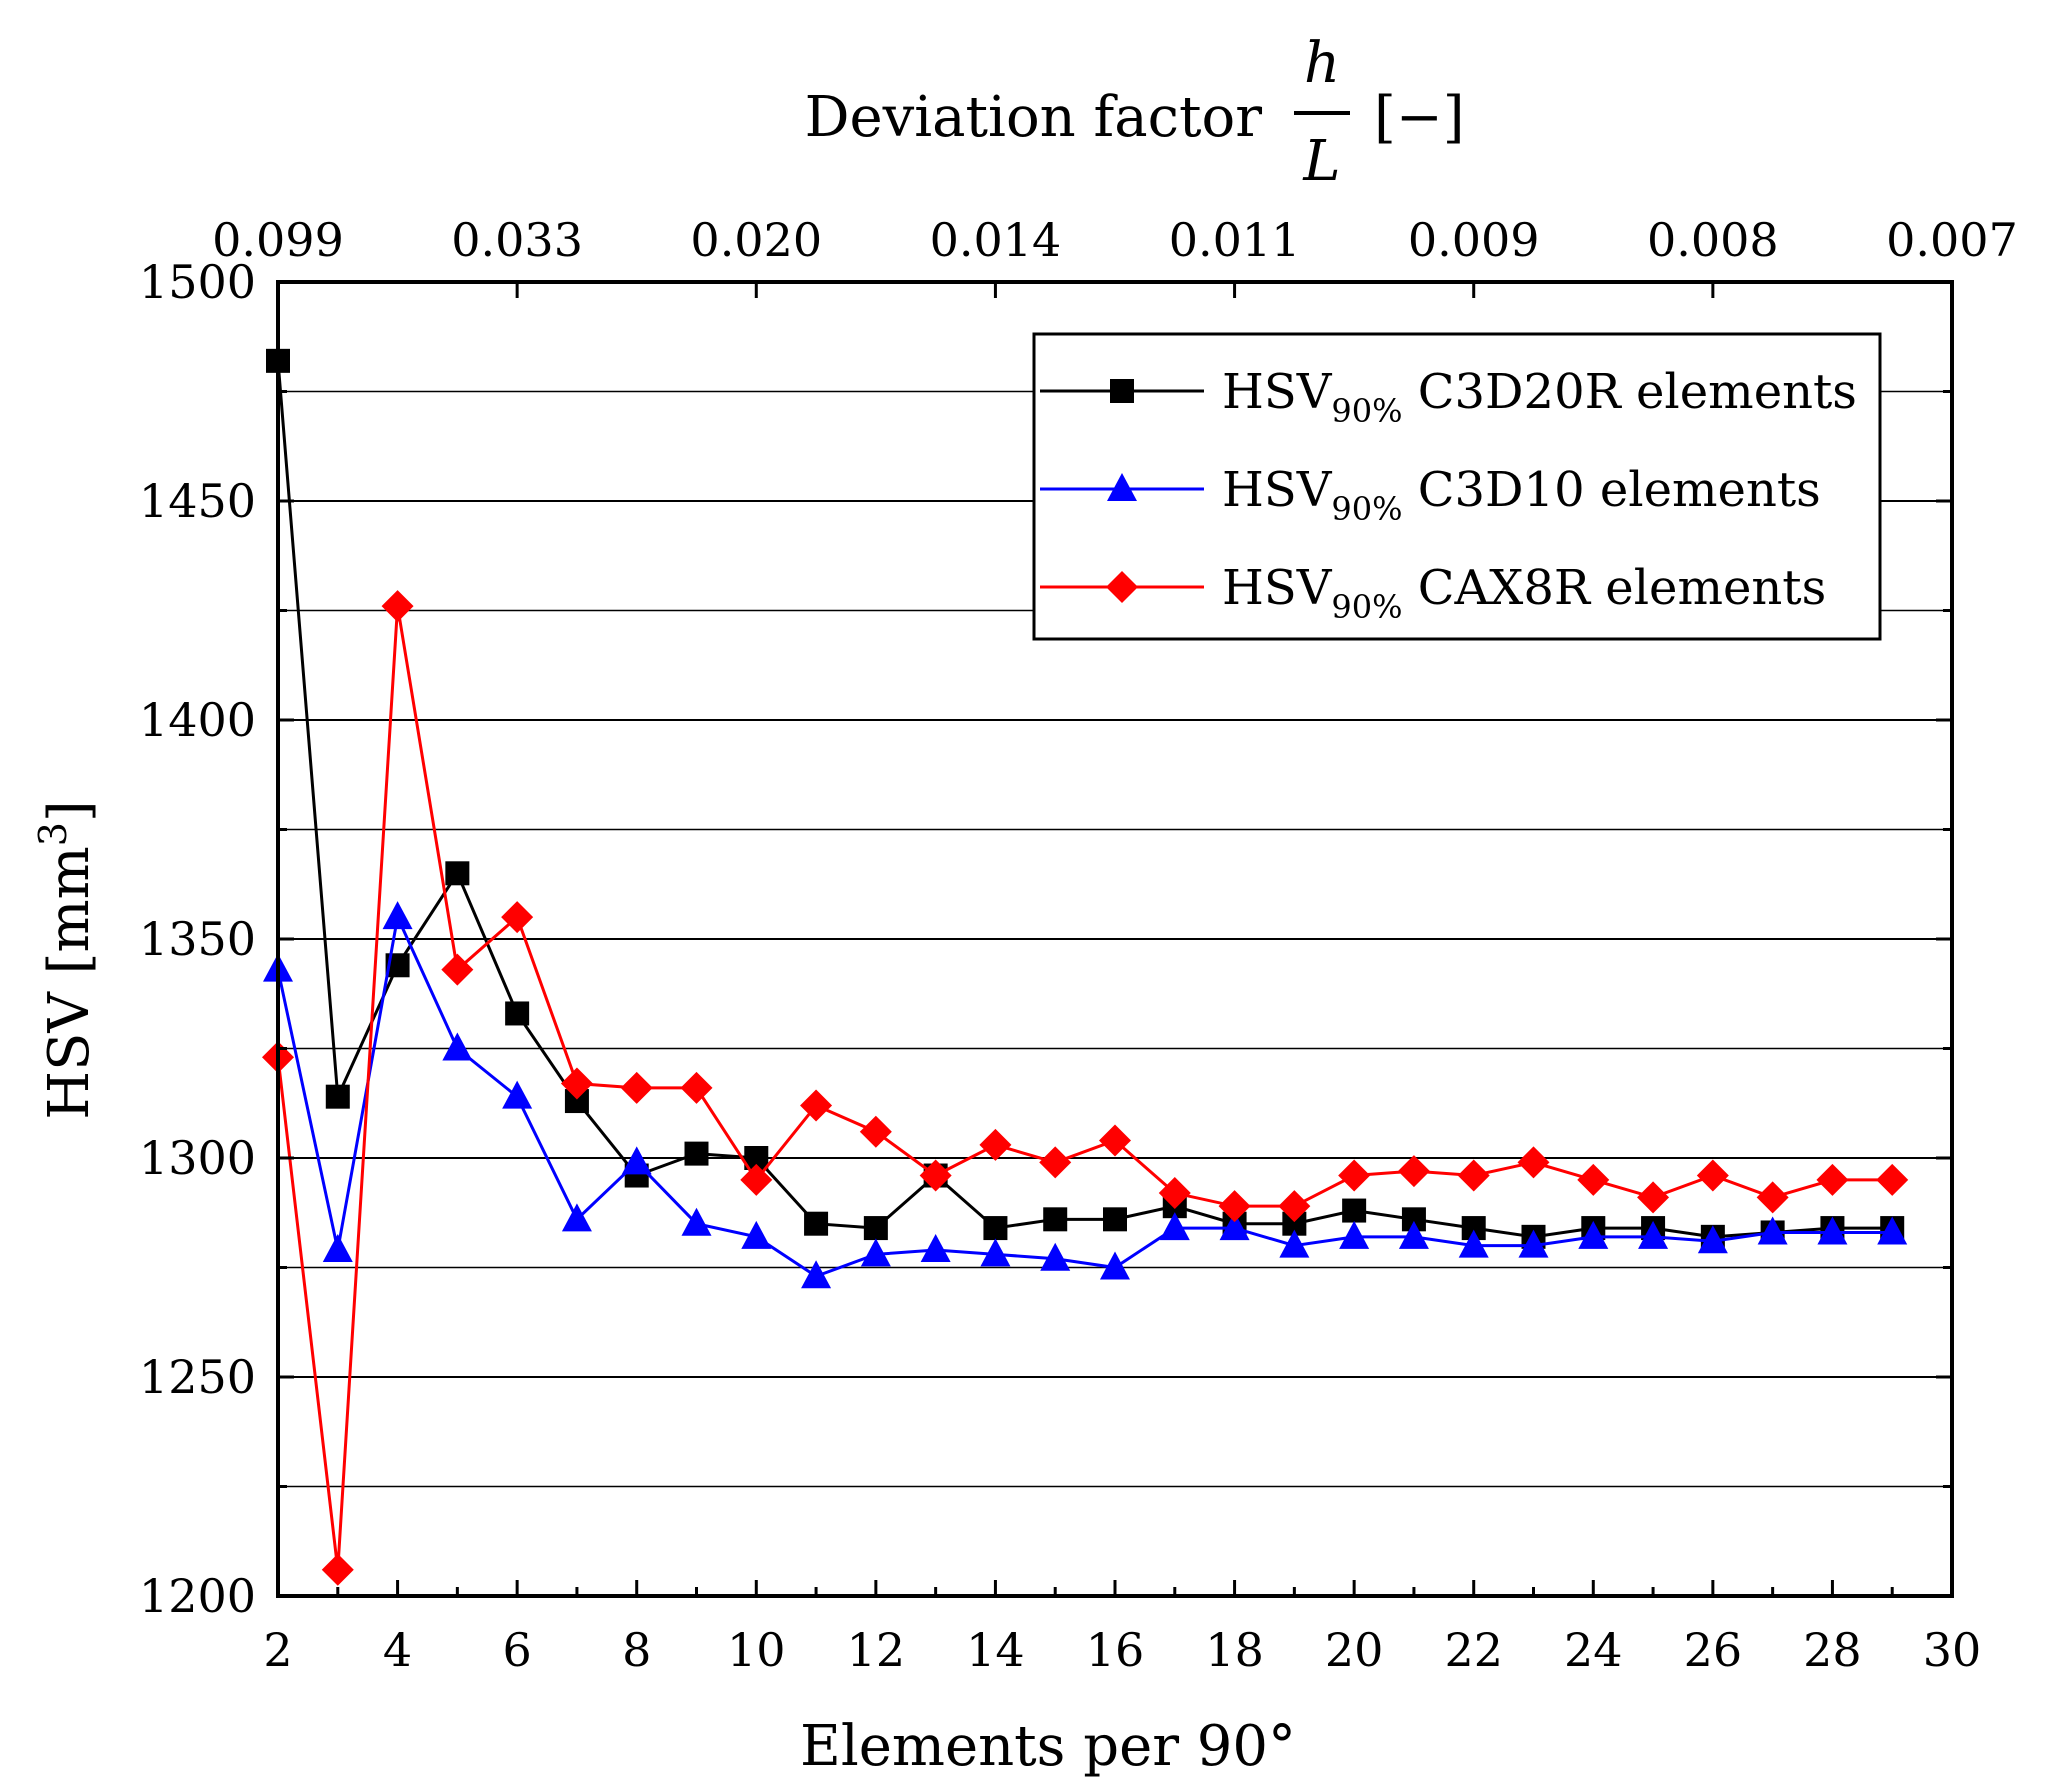 The width and height of the screenshot is (2060, 1791). I want to click on x-tick-label: 28, so click(1832, 1650).